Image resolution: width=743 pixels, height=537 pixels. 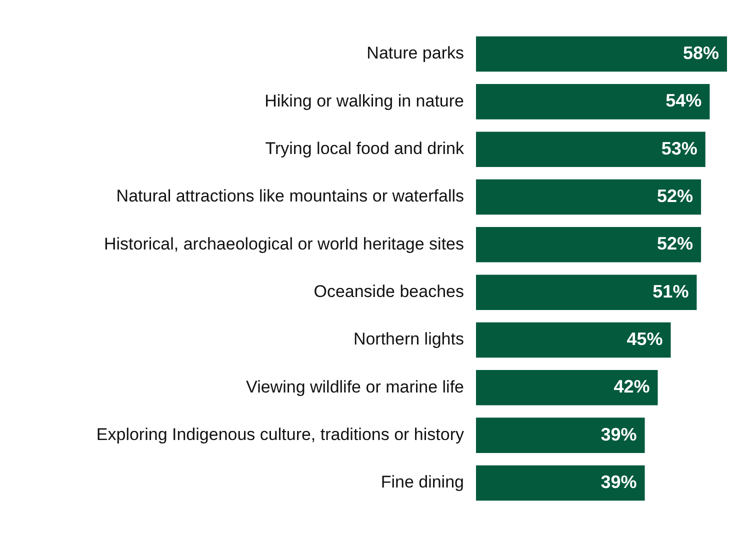 What do you see at coordinates (684, 100) in the screenshot?
I see `data-label: 54%` at bounding box center [684, 100].